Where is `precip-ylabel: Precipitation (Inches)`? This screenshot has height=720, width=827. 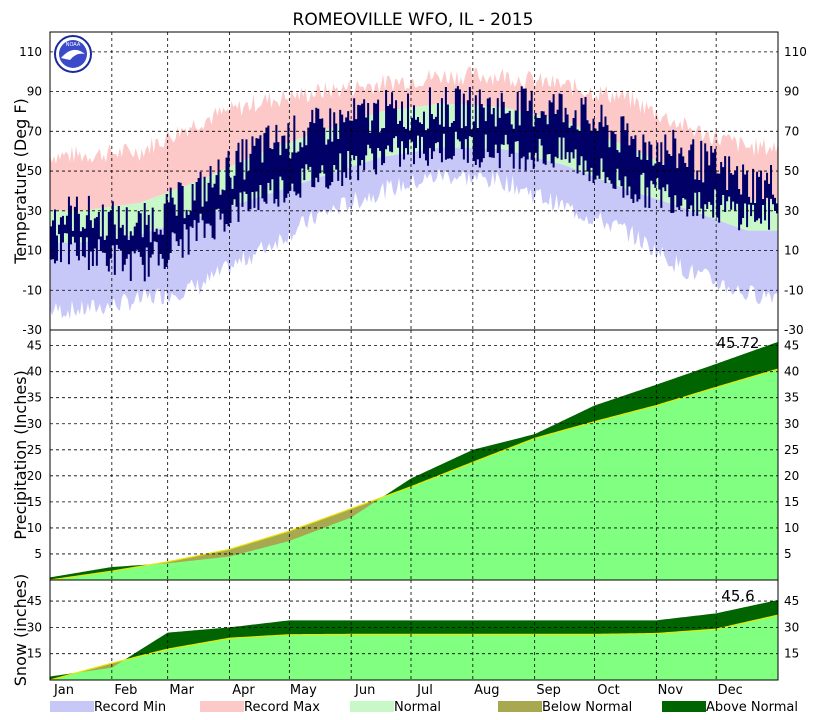
precip-ylabel: Precipitation (Inches) is located at coordinates (20, 455).